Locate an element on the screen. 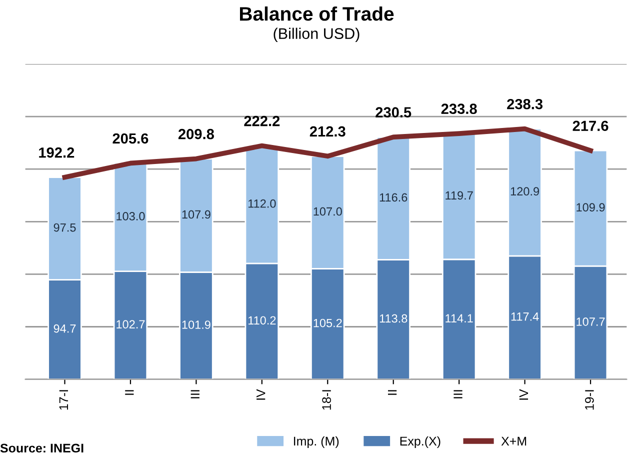 The height and width of the screenshot is (457, 633). data-label: 119.7 is located at coordinates (459, 195).